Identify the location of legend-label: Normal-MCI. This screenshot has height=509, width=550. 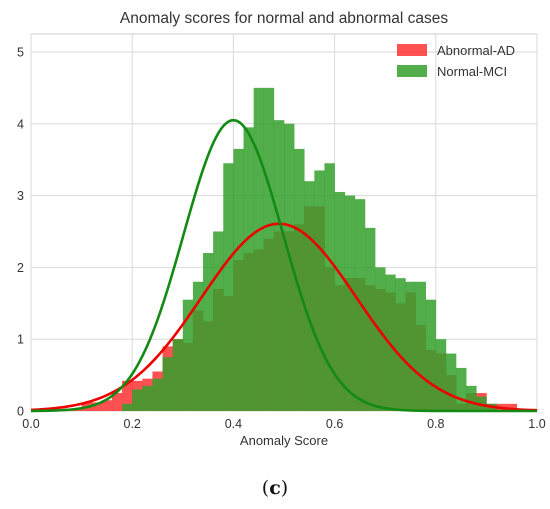
(472, 71).